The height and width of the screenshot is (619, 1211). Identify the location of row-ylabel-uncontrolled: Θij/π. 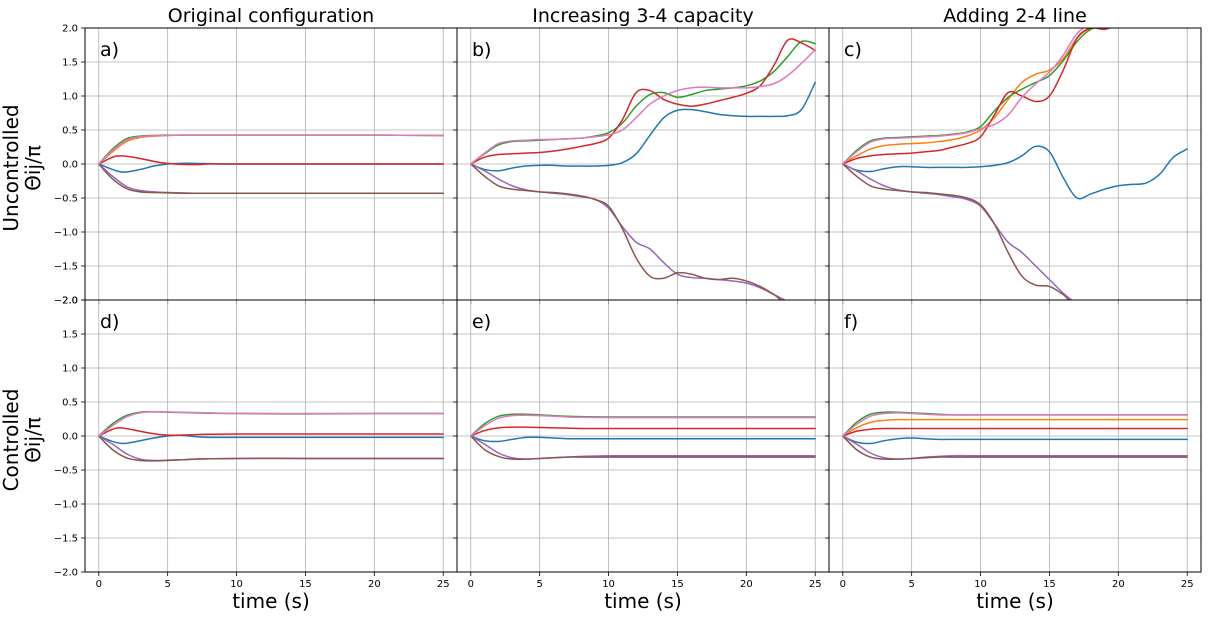
(33, 168).